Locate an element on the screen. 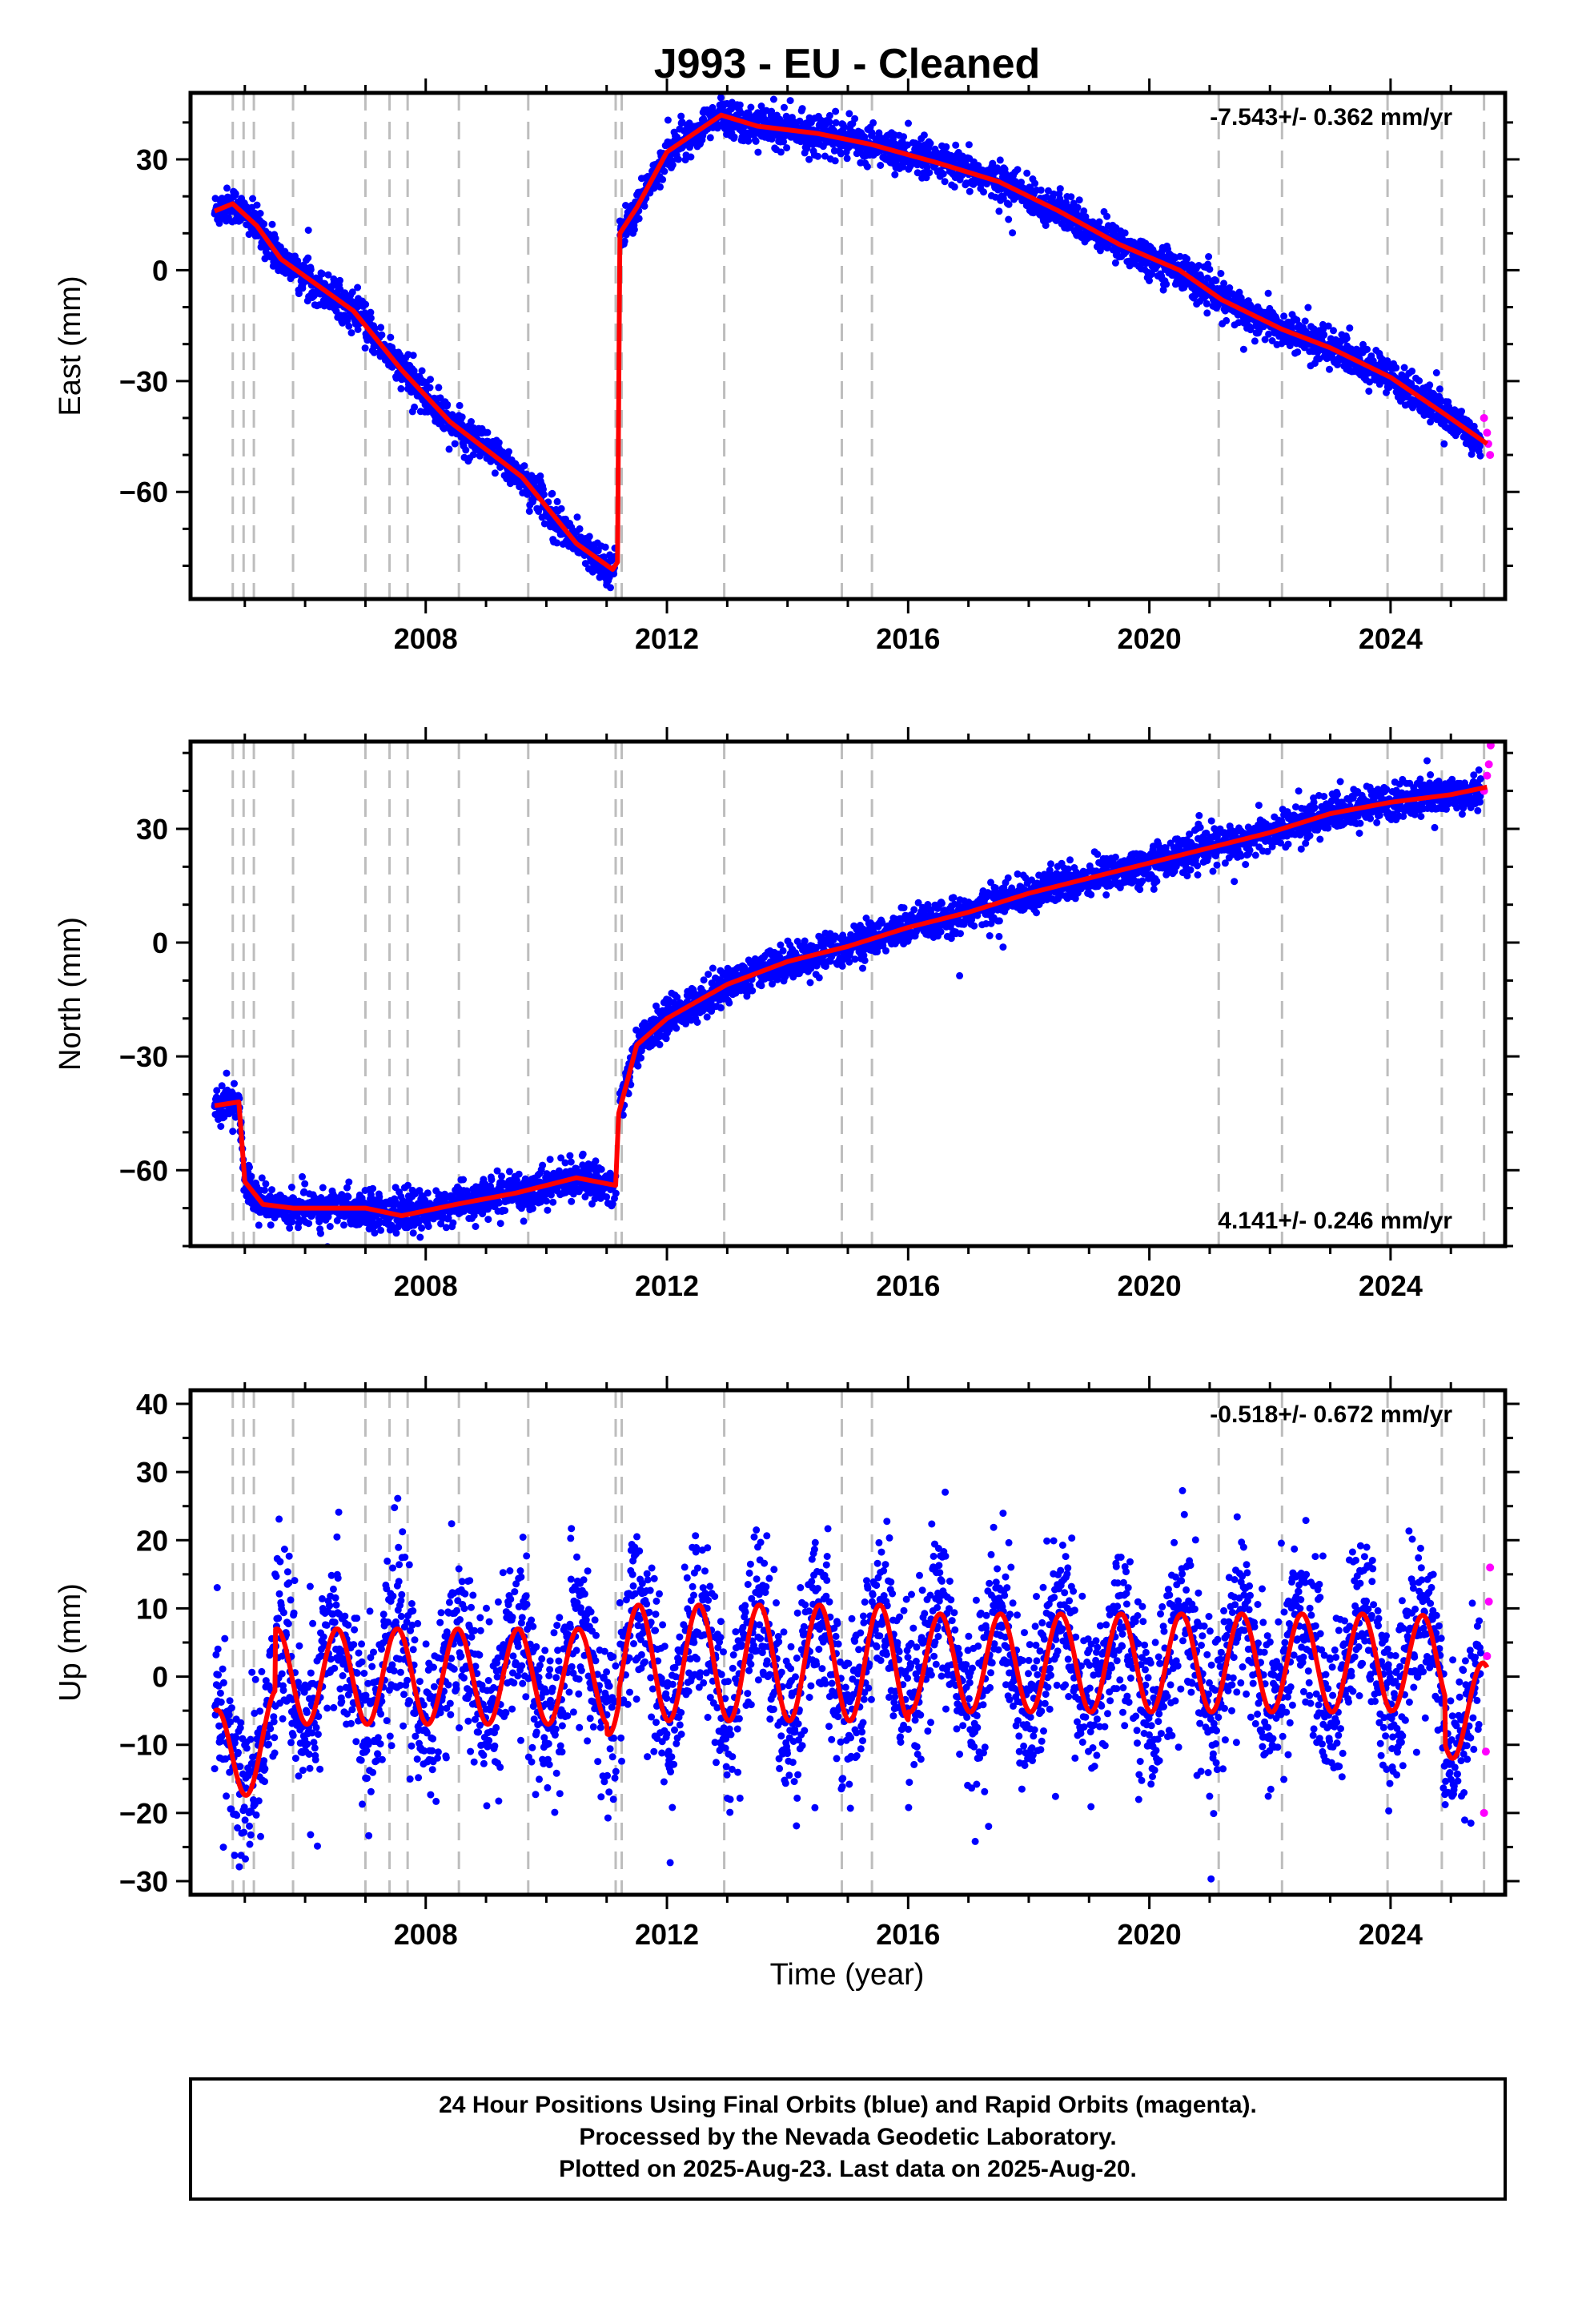 This screenshot has width=1582, height=2324. y-tick-label: 30 is located at coordinates (152, 159).